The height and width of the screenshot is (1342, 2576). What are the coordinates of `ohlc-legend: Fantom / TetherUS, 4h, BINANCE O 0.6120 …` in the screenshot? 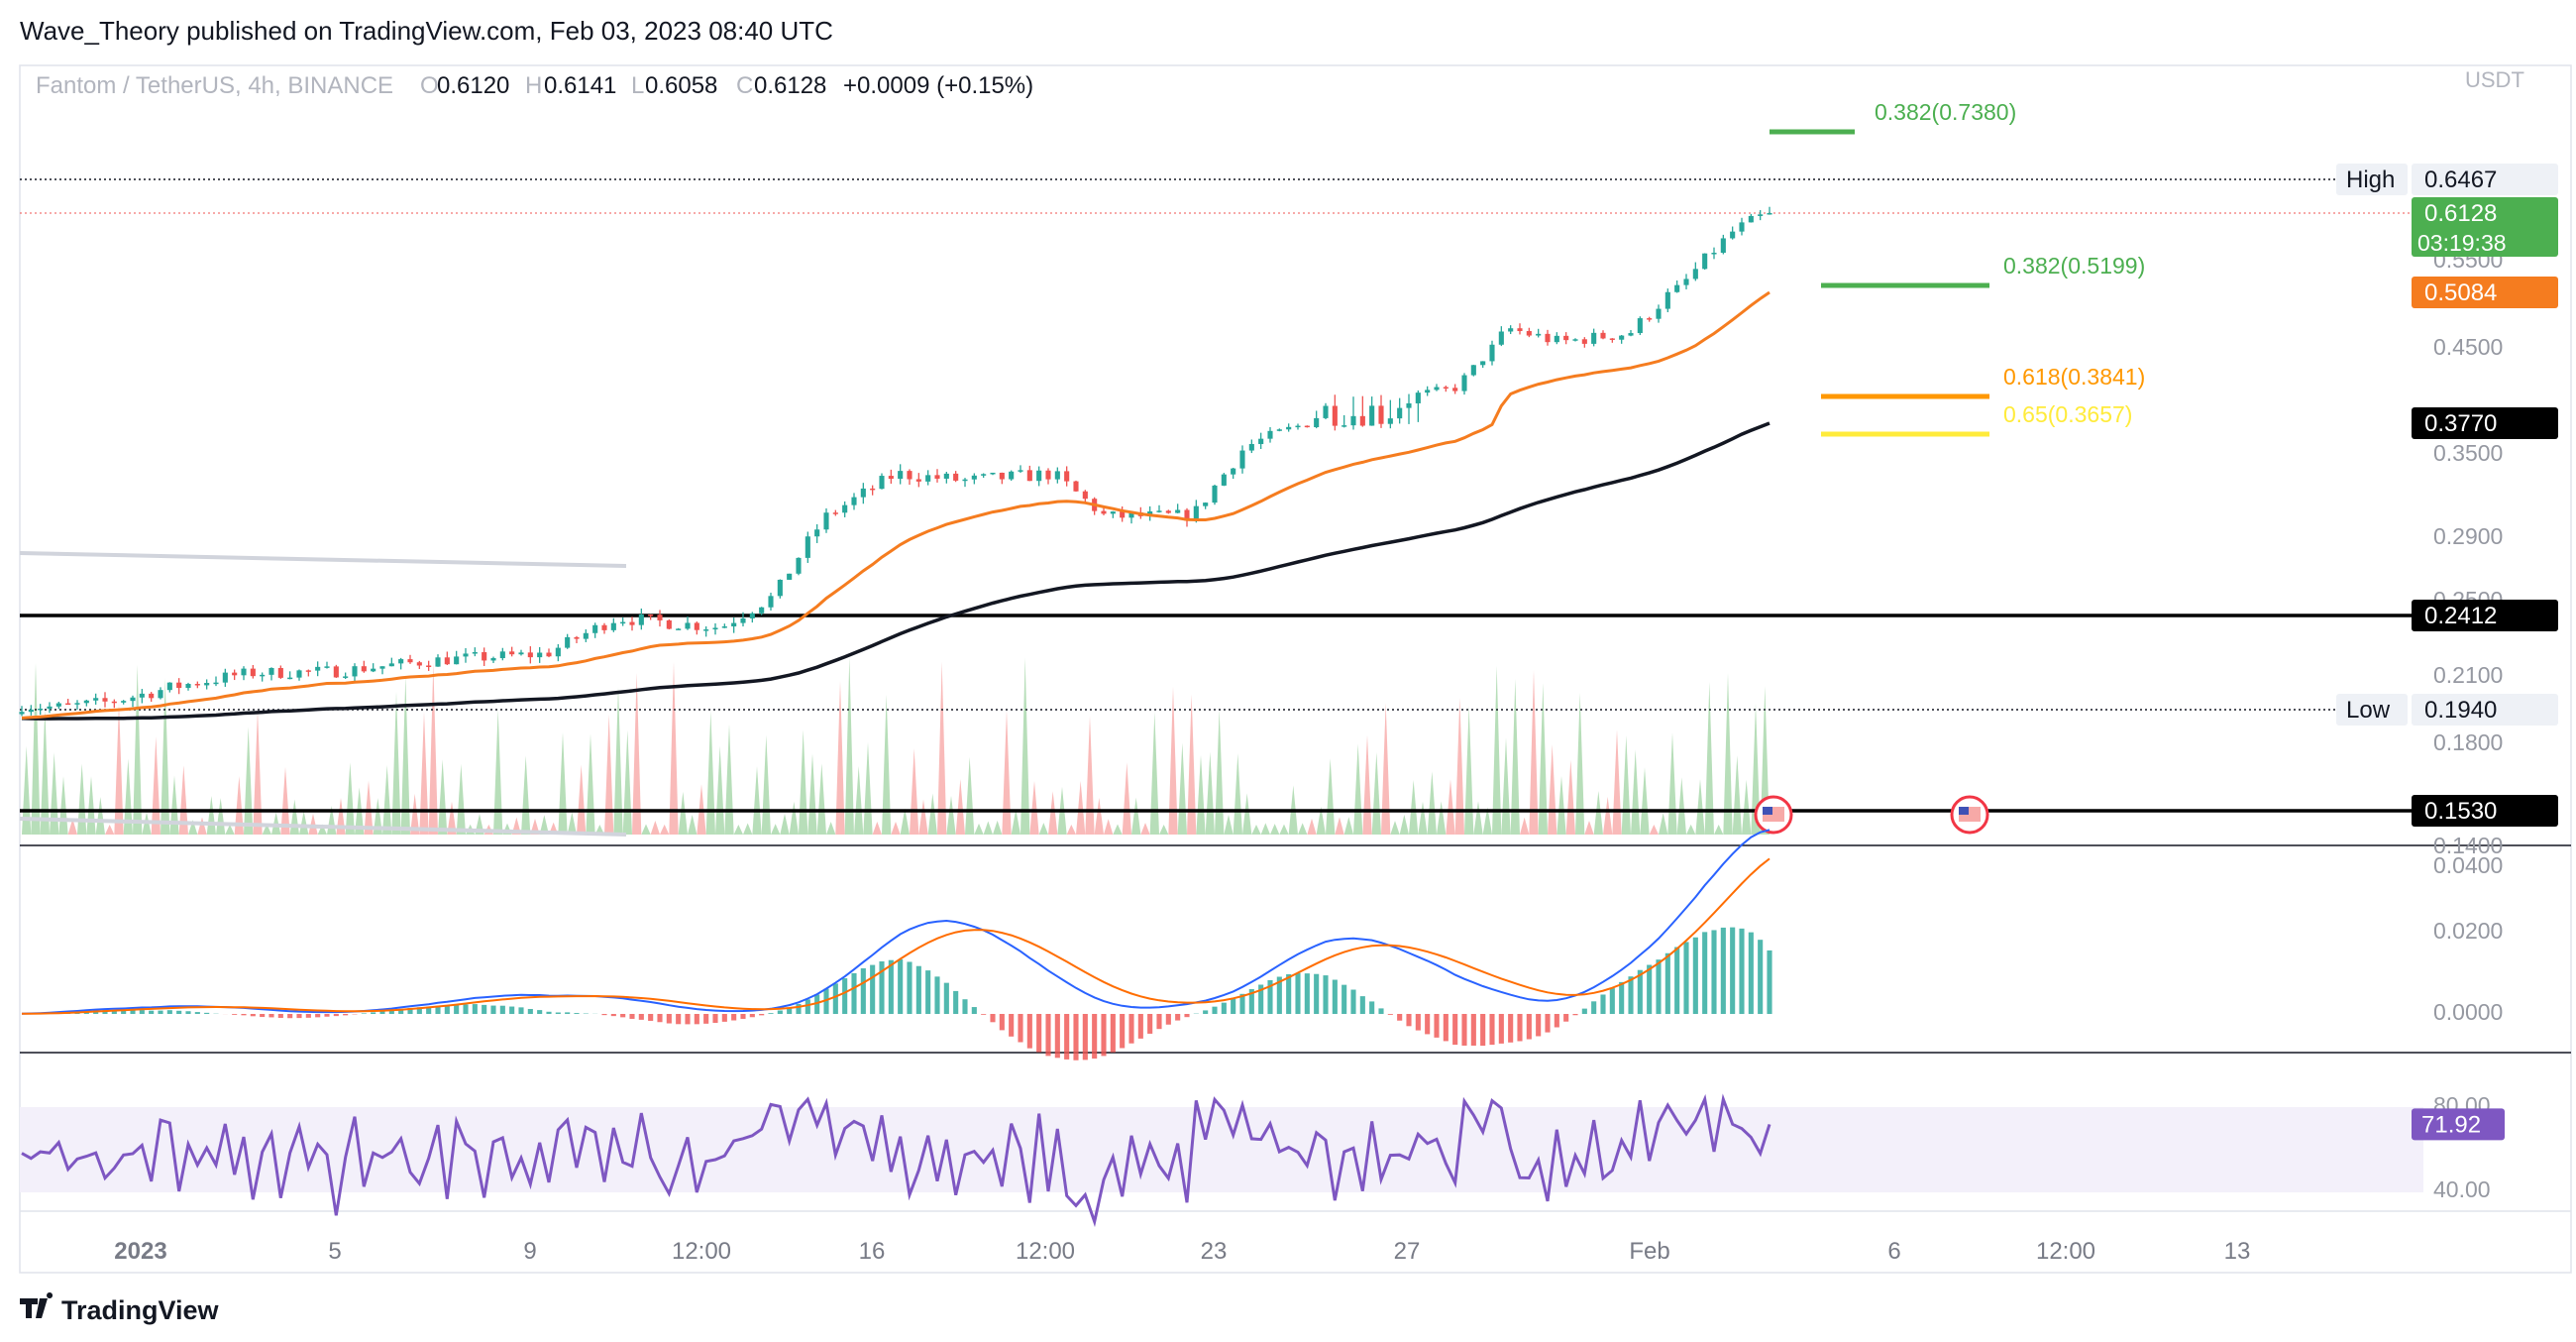 It's located at (535, 86).